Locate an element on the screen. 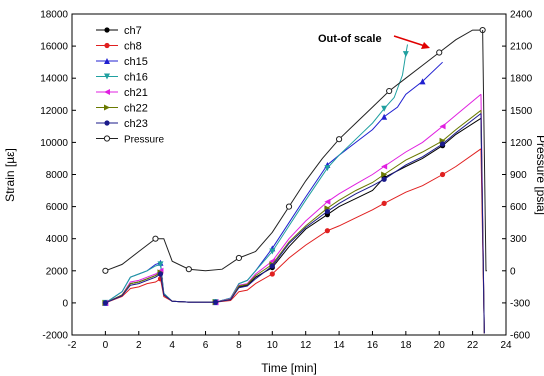 The height and width of the screenshot is (376, 544). legend-entry-ch22: ch22 is located at coordinates (122, 109).